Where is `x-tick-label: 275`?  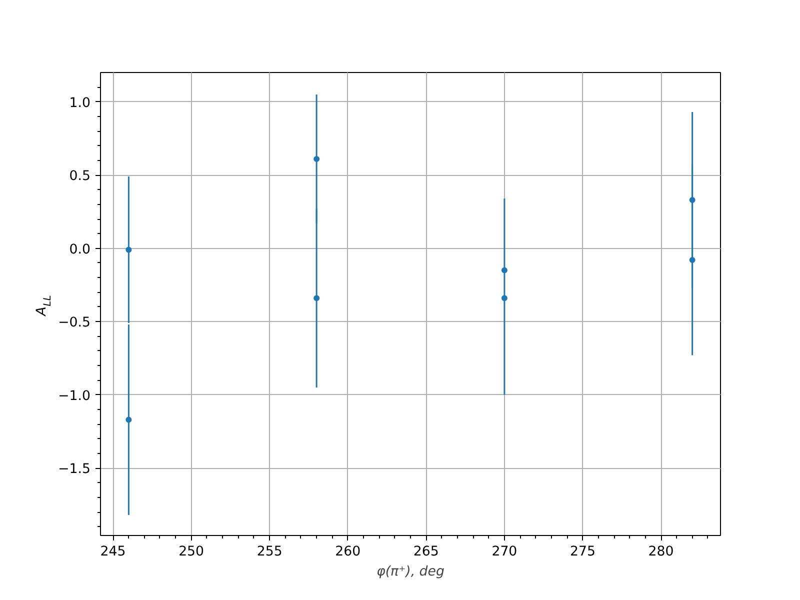
x-tick-label: 275 is located at coordinates (583, 552).